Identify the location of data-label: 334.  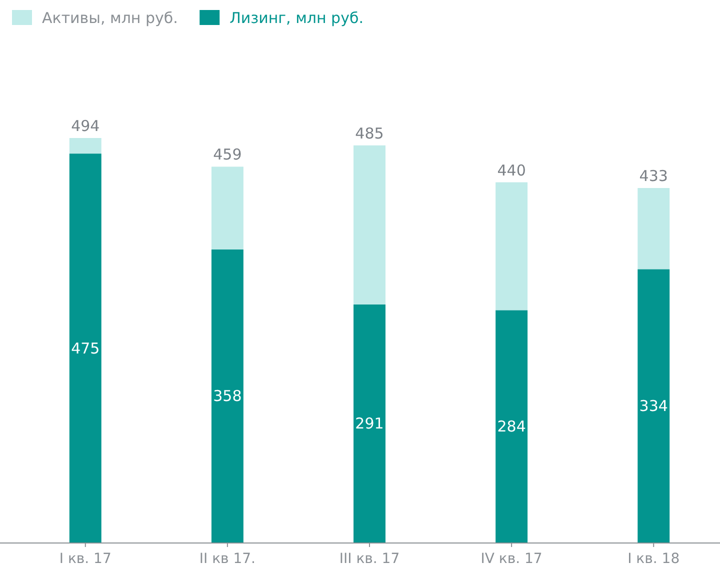
(653, 406).